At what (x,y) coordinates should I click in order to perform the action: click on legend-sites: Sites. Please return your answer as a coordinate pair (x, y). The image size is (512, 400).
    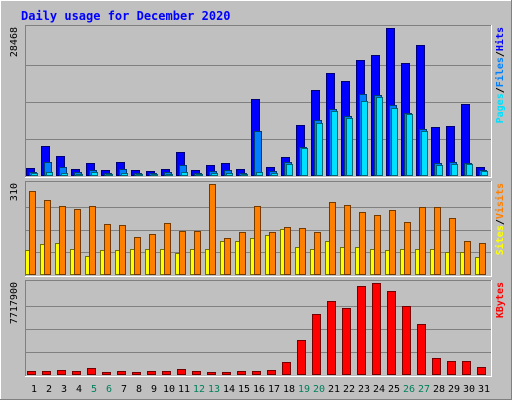
    Looking at the image, I should click on (500, 240).